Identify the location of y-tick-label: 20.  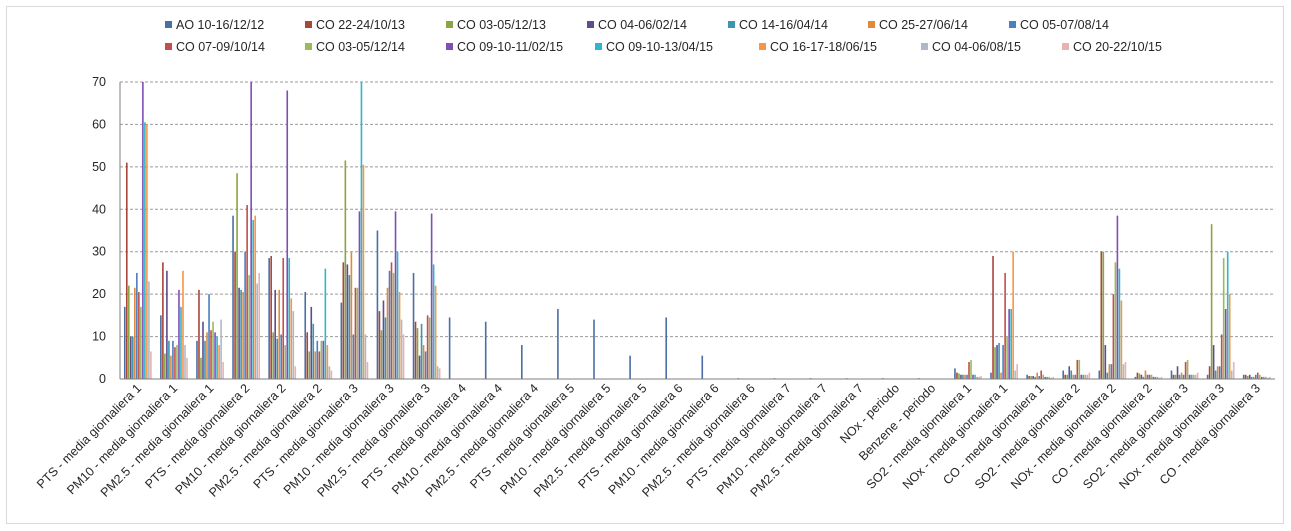
(99, 294).